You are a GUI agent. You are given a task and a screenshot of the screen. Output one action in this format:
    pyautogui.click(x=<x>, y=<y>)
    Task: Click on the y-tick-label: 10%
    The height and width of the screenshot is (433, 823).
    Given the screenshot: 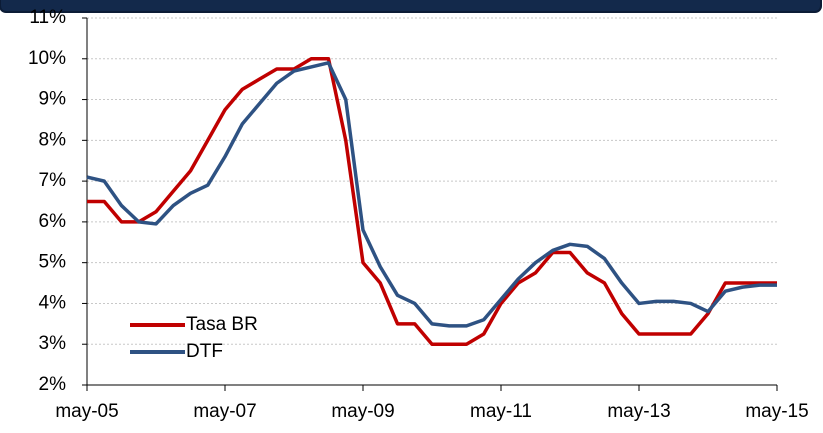 What is the action you would take?
    pyautogui.click(x=47, y=58)
    